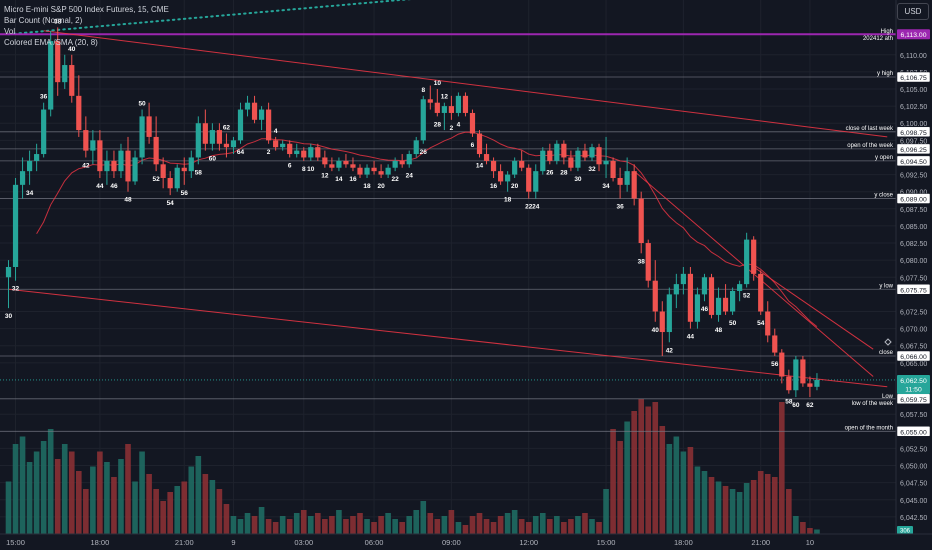 The width and height of the screenshot is (932, 550). What do you see at coordinates (913, 124) in the screenshot?
I see `price-tick-label: 6,100.00` at bounding box center [913, 124].